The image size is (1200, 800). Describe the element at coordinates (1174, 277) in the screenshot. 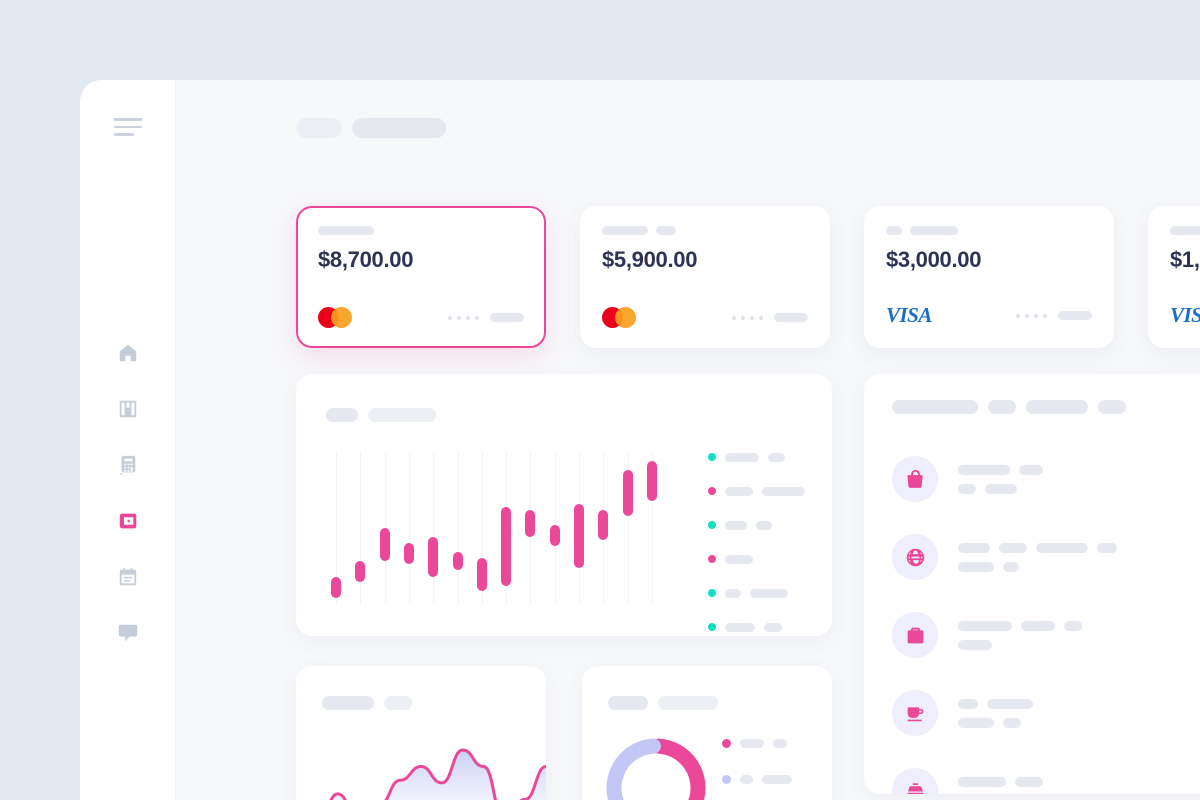

I see `balance-card: $1,200.00 VISA` at that location.